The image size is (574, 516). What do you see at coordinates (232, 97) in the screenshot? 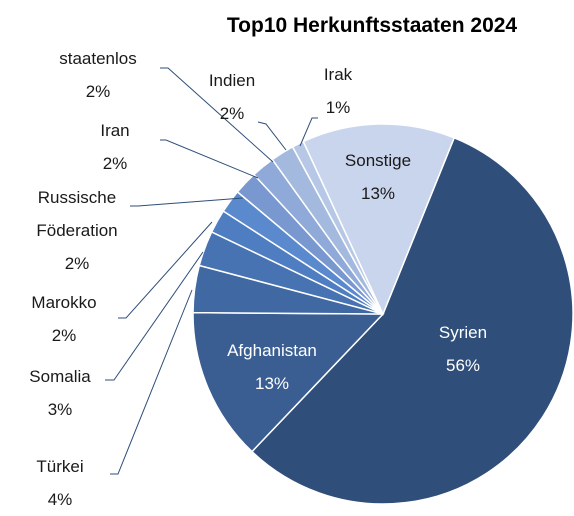
I see `slice-label: Indien 2%` at bounding box center [232, 97].